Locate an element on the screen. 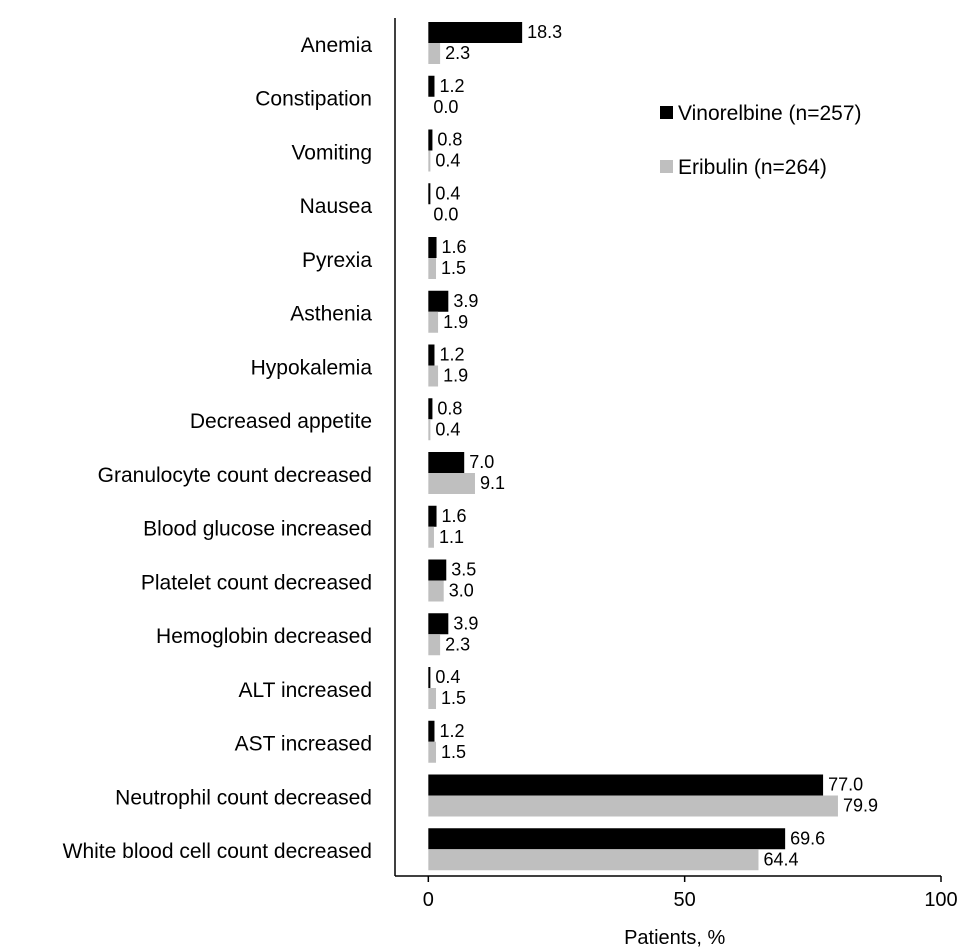  bar-eribulin-granulocyte-count-decreased is located at coordinates (451, 483).